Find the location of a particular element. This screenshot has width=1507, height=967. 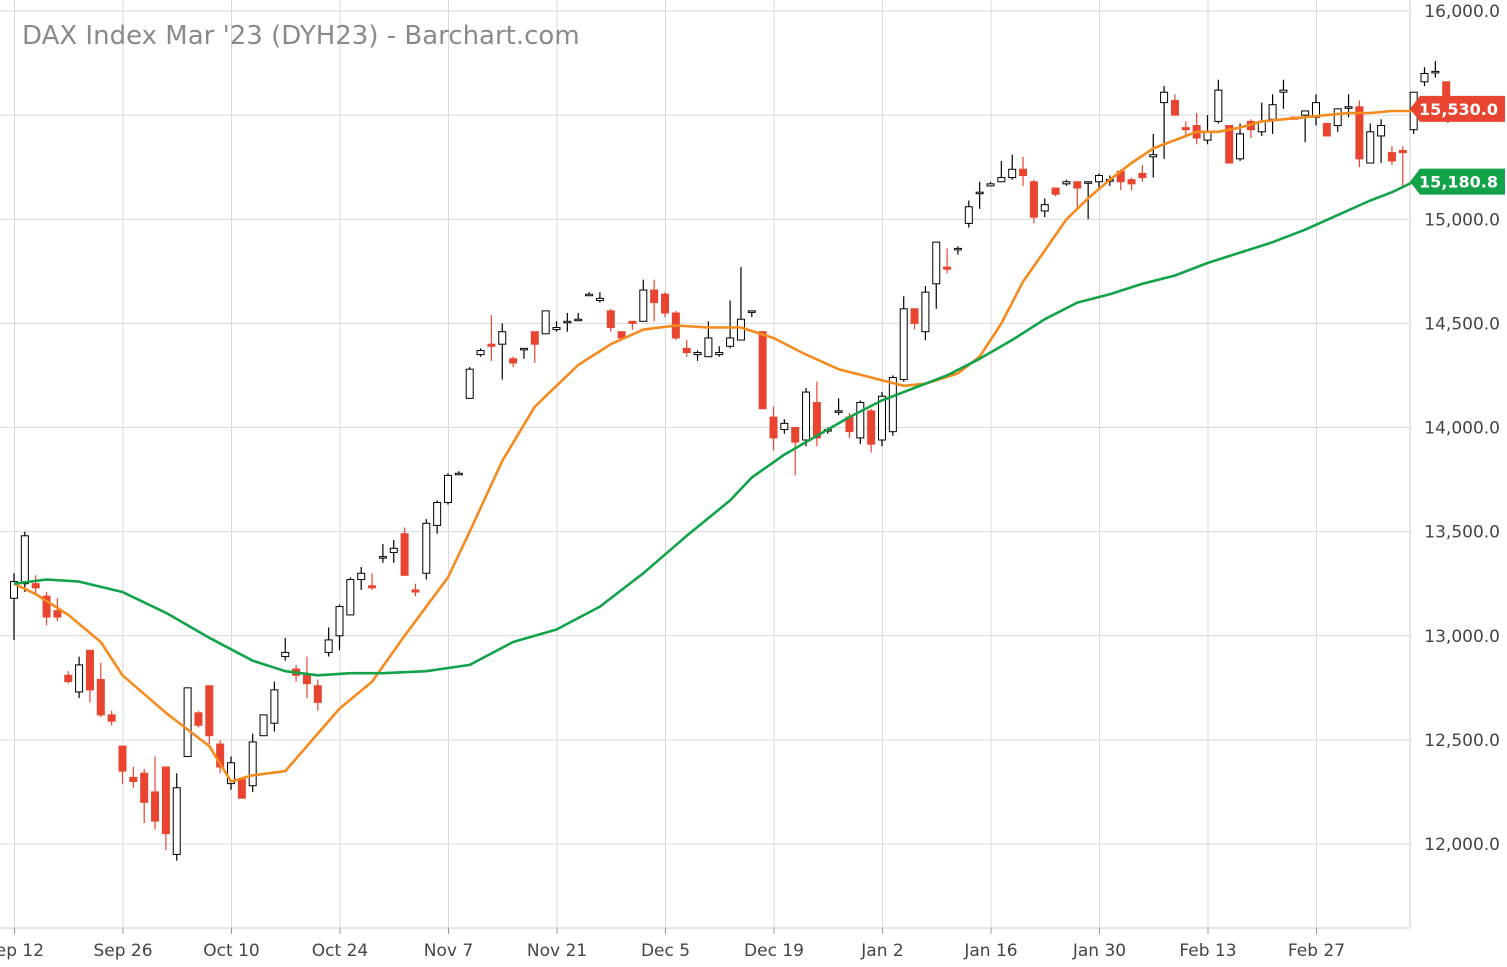

y-tick-label: 13,000.0 is located at coordinates (1462, 637).